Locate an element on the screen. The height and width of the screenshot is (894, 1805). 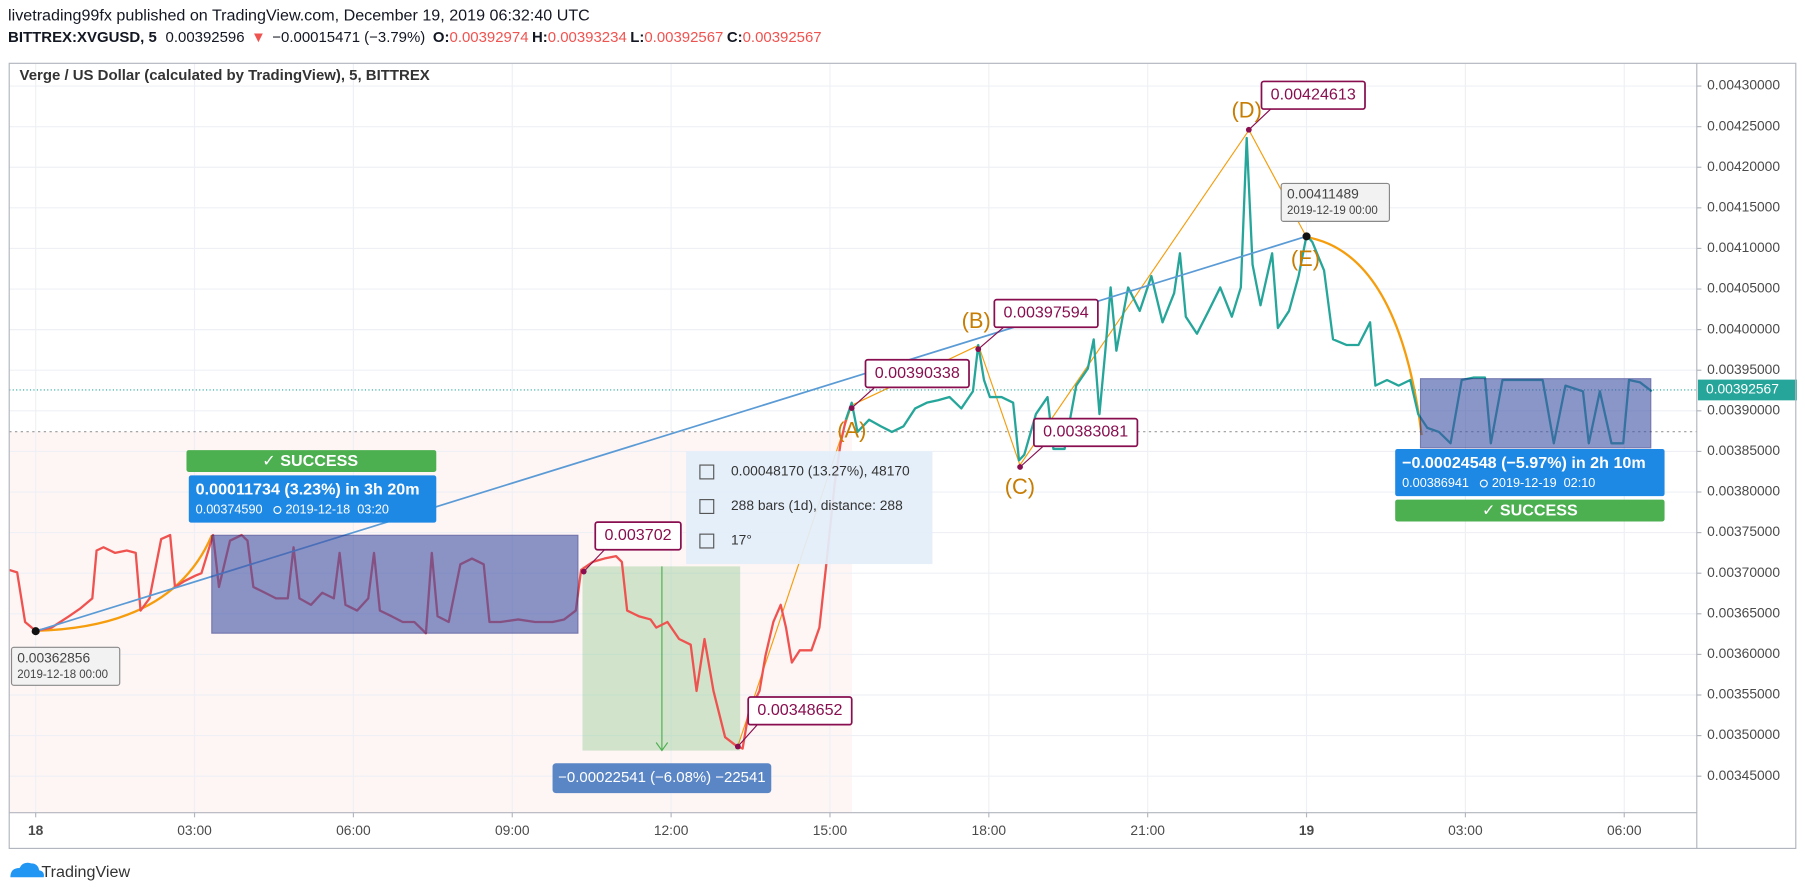
range-arrow-head is located at coordinates (662, 747).